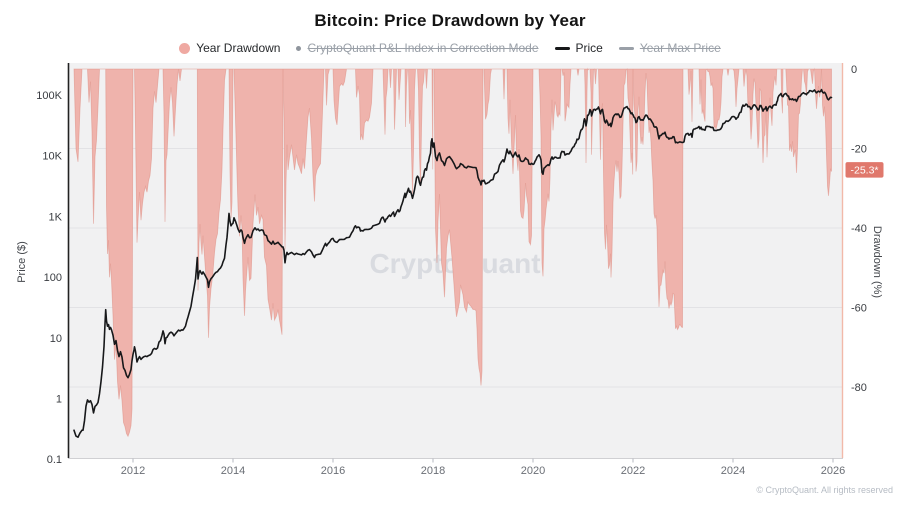 This screenshot has width=900, height=506. Describe the element at coordinates (238, 48) in the screenshot. I see `legend-label: Year Drawdown` at that location.